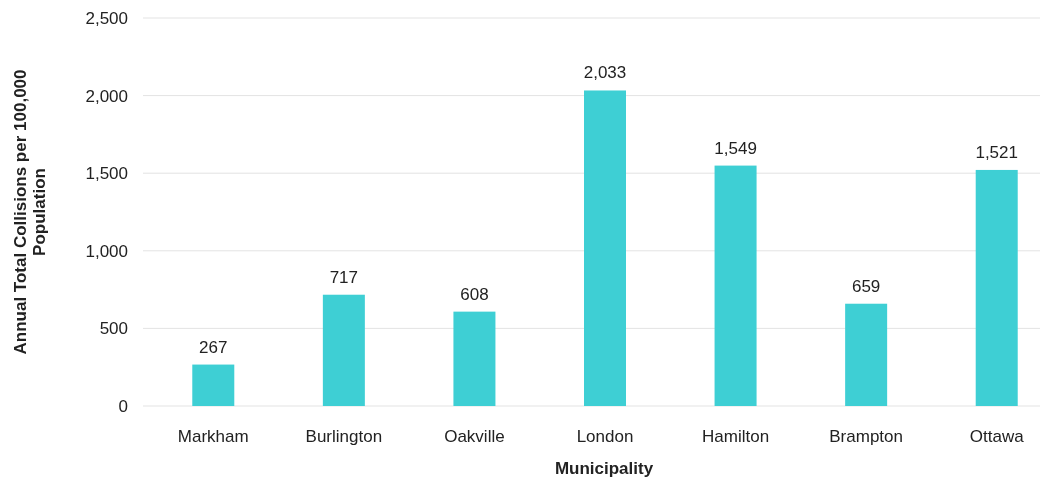 The width and height of the screenshot is (1062, 482). Describe the element at coordinates (736, 436) in the screenshot. I see `x-tick-label: Hamilton` at that location.